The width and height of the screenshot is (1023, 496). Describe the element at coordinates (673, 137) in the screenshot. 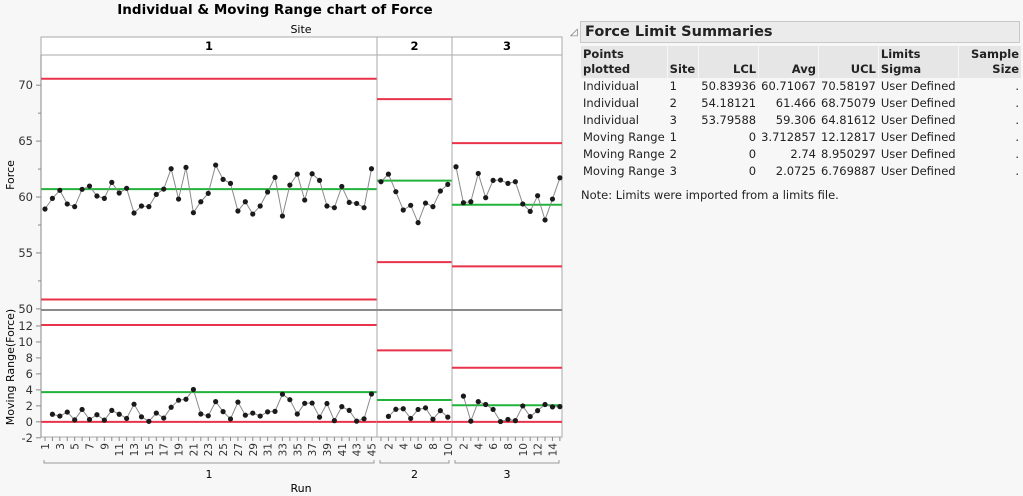

I see `cell-site: 1` at that location.